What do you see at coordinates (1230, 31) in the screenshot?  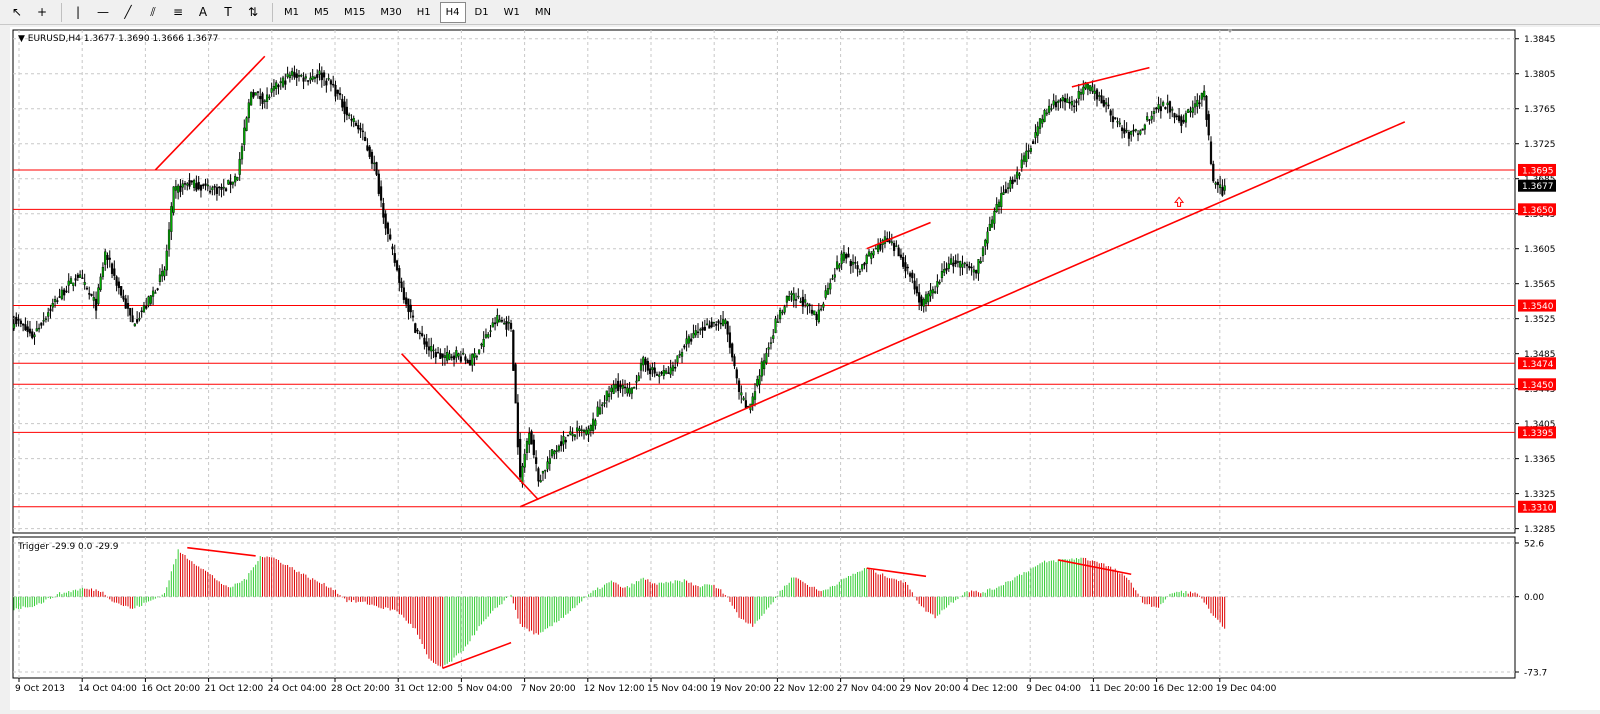 I see `chart-shift-marker` at bounding box center [1230, 31].